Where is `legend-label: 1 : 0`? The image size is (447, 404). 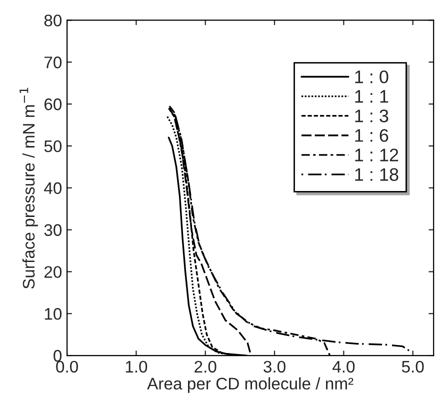
legend-label: 1 : 0 is located at coordinates (371, 77).